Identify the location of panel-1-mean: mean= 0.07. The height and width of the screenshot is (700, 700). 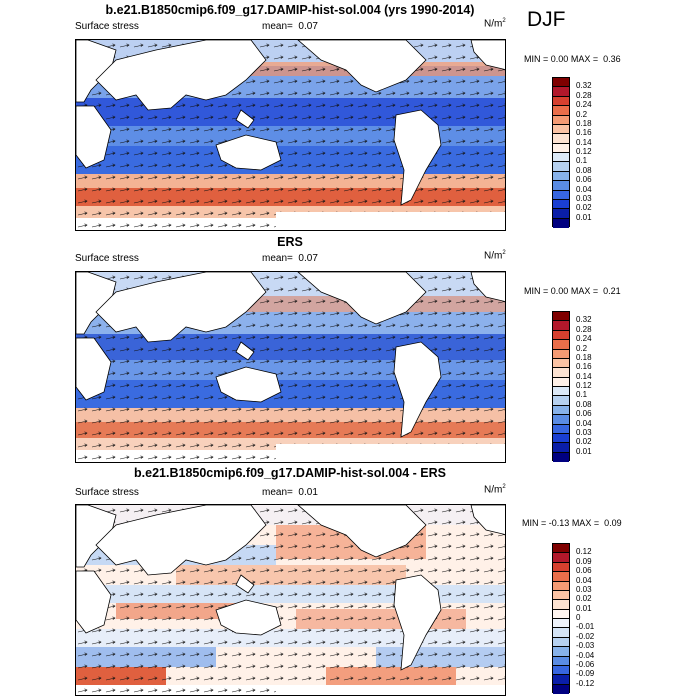
(290, 26).